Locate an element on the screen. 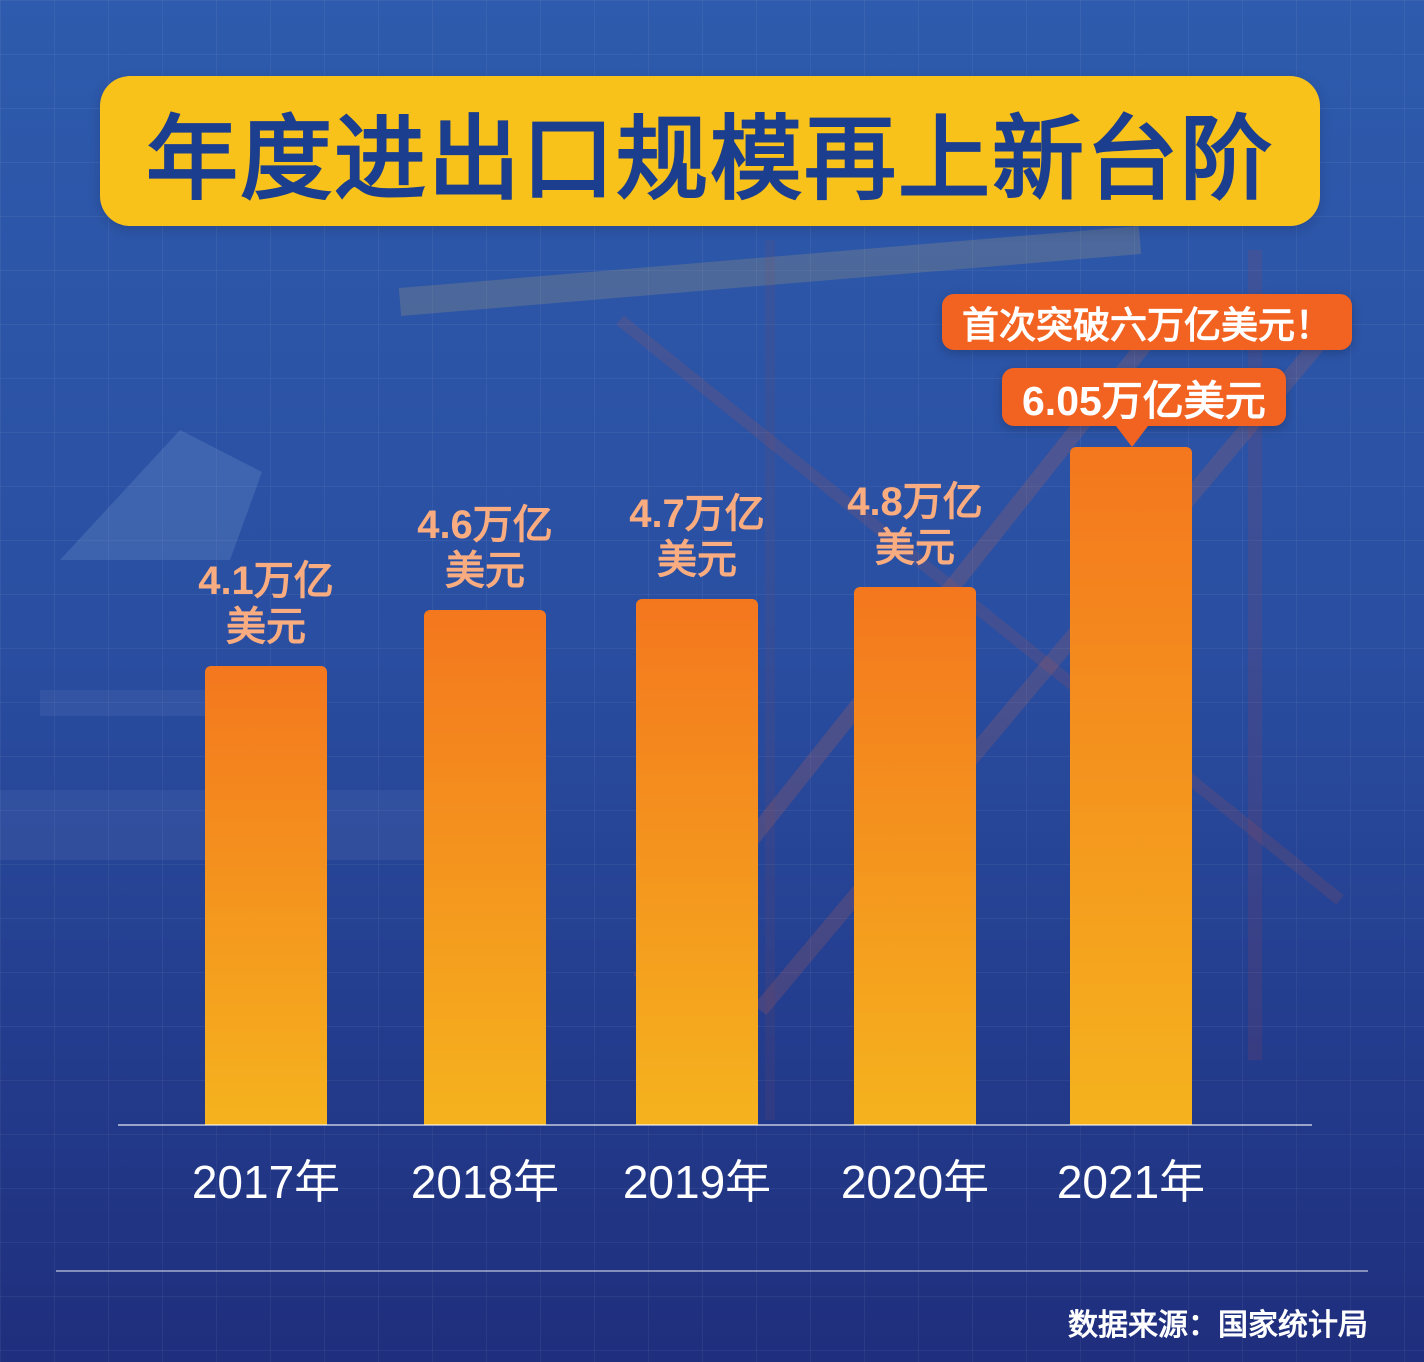  x-axis-label-2021年: 2021年 is located at coordinates (1131, 1182).